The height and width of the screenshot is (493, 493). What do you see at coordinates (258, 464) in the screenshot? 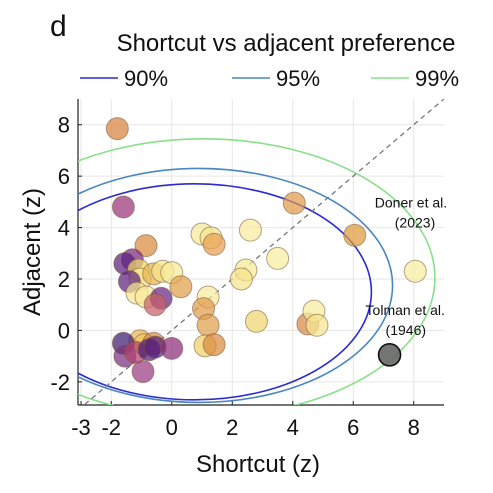
I see `x-axis-label: Shortcut (z)` at bounding box center [258, 464].